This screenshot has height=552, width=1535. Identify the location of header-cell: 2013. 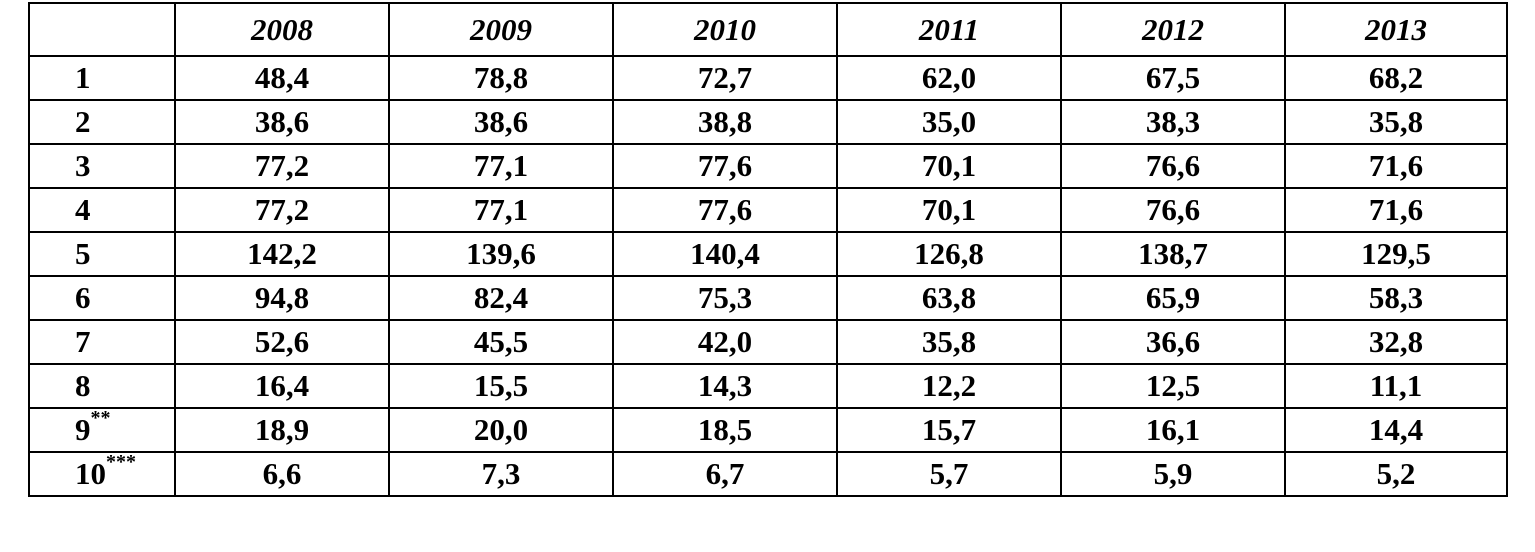
(1396, 29).